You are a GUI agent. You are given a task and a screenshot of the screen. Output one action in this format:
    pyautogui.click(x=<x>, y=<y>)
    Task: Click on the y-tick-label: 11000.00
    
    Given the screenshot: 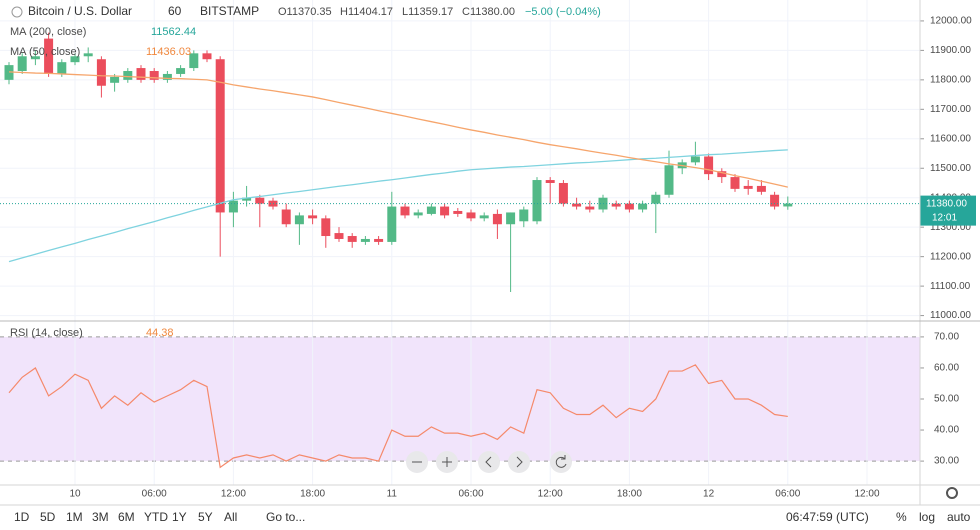 What is the action you would take?
    pyautogui.click(x=950, y=315)
    